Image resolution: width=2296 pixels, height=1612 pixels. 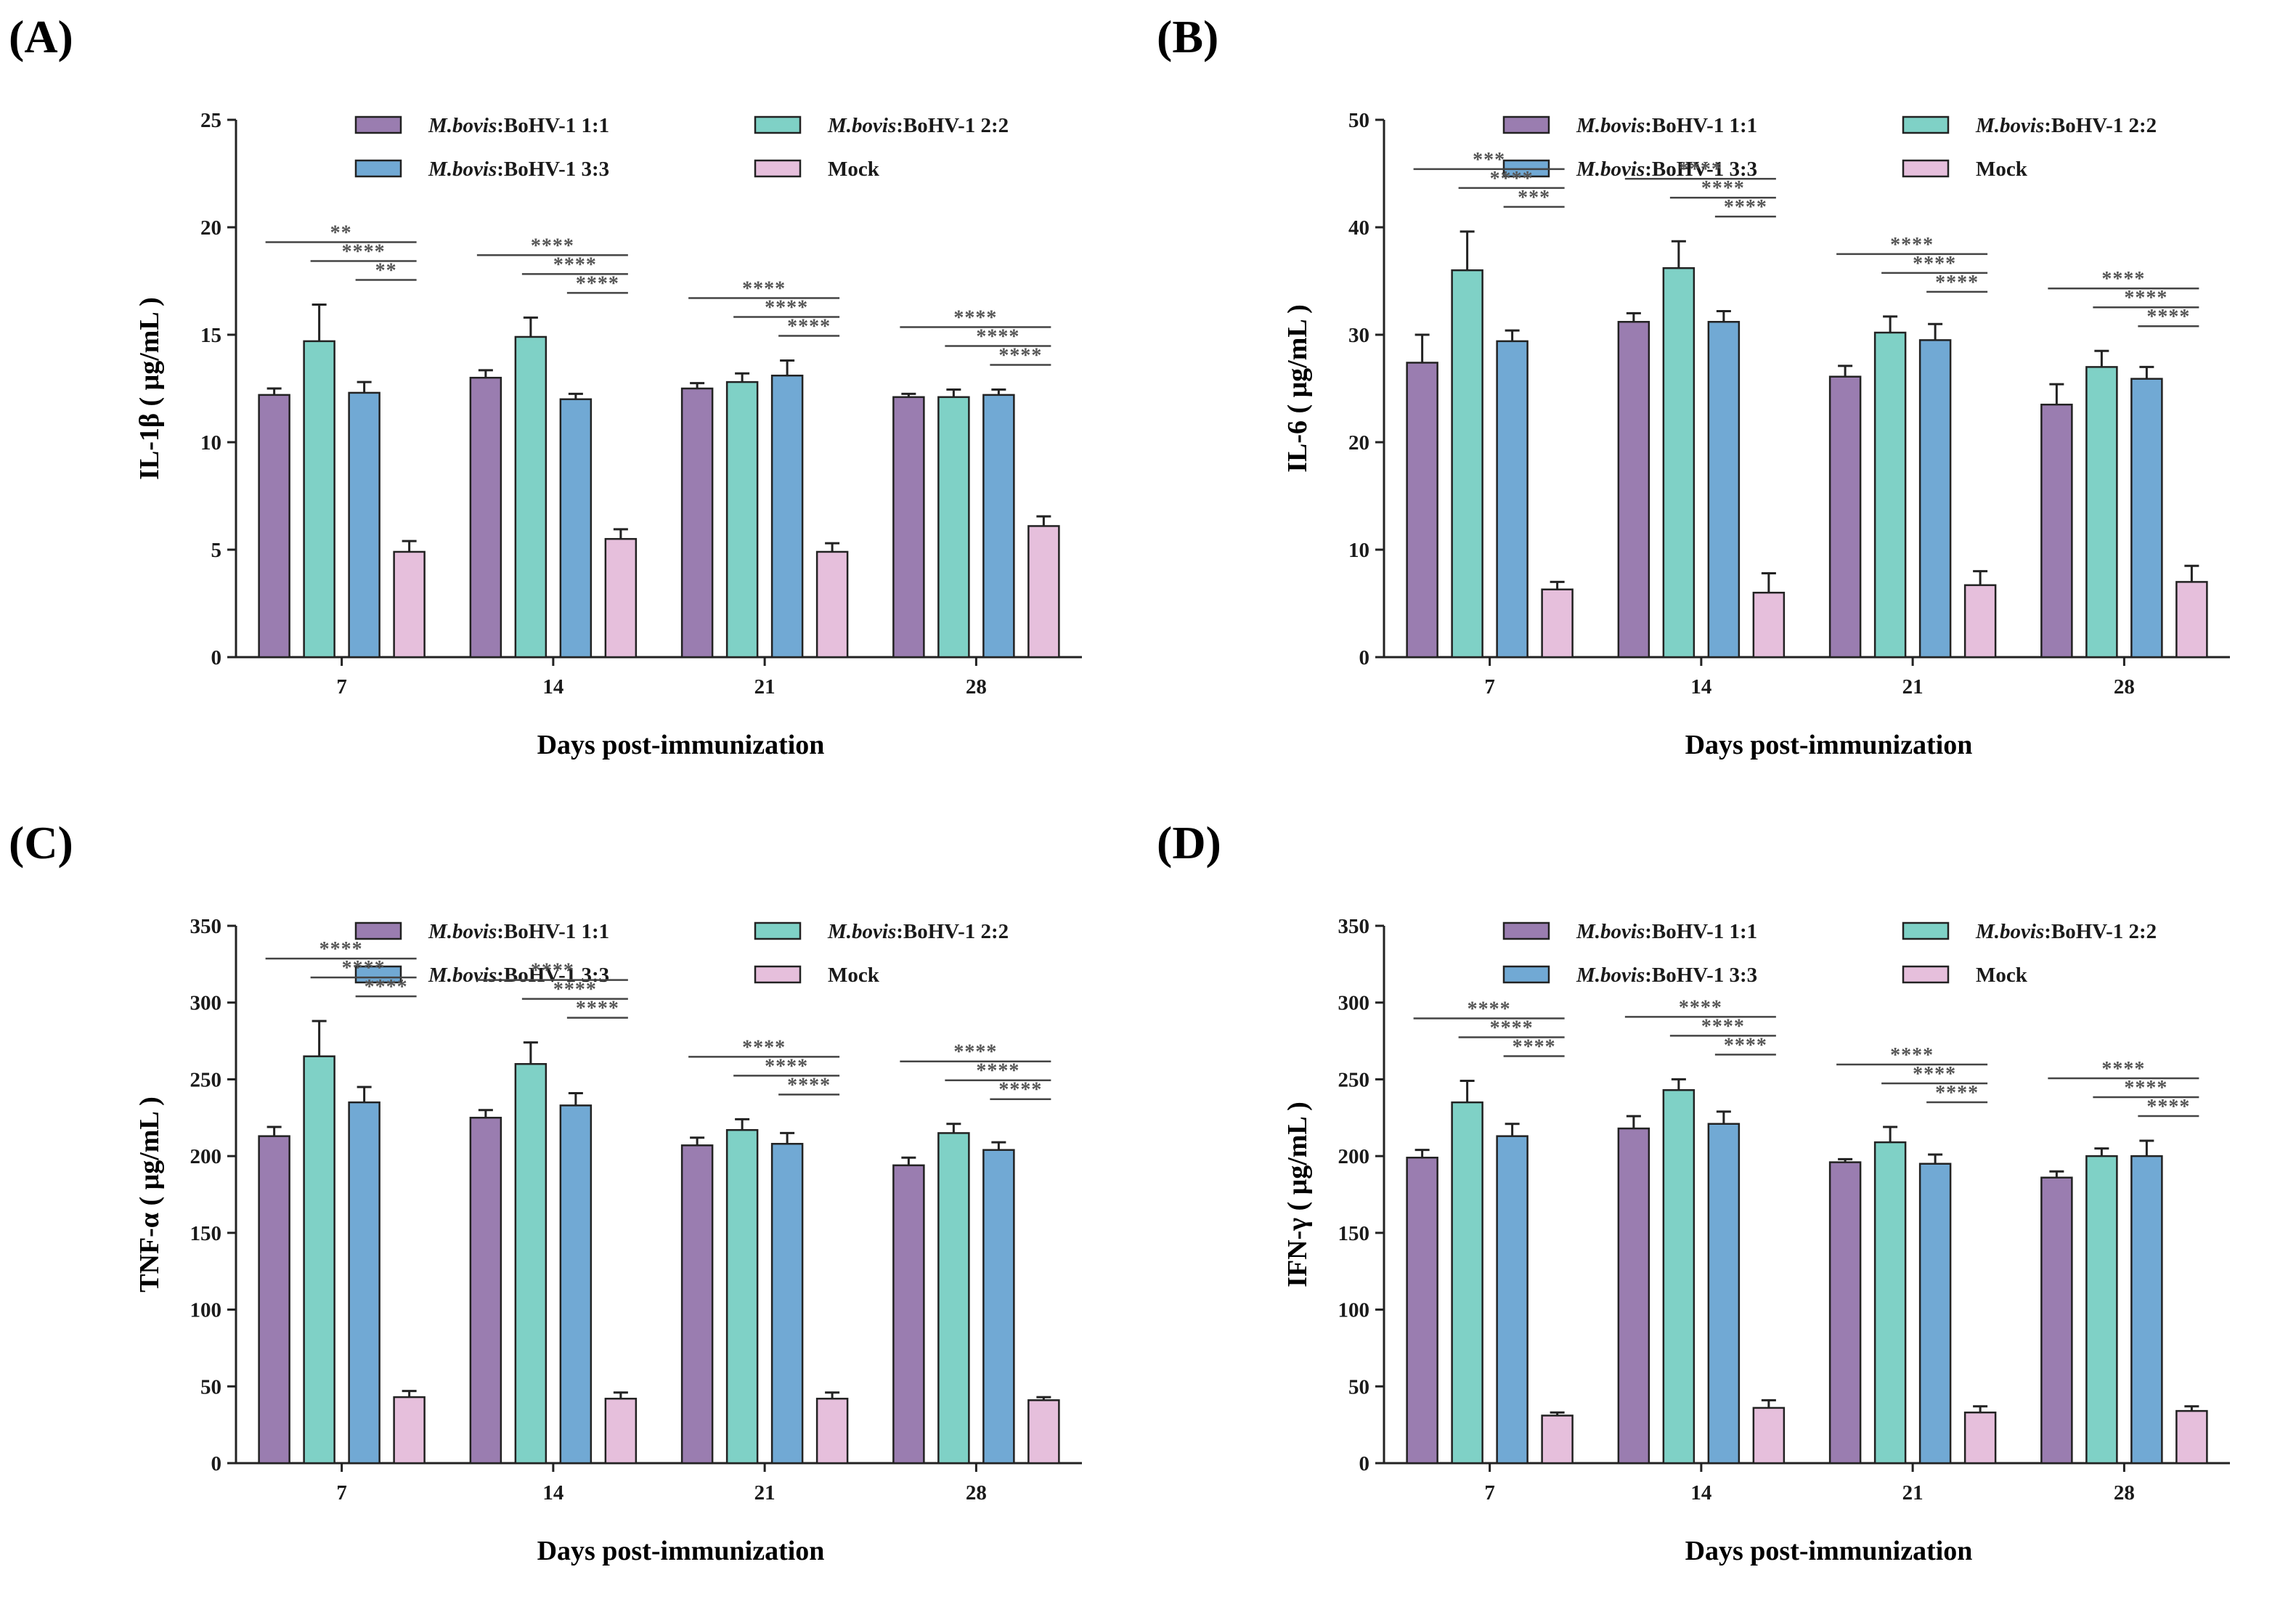 What do you see at coordinates (1534, 198) in the screenshot?
I see `significance-label: ***` at bounding box center [1534, 198].